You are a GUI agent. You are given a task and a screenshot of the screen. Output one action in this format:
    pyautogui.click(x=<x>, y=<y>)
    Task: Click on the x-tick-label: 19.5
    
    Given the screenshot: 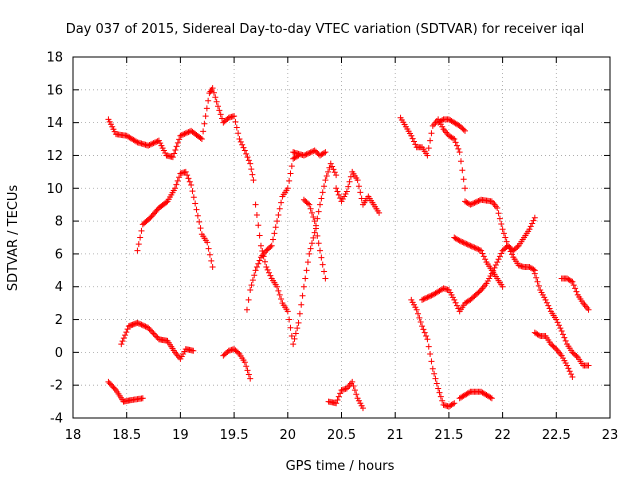 What is the action you would take?
    pyautogui.click(x=234, y=435)
    